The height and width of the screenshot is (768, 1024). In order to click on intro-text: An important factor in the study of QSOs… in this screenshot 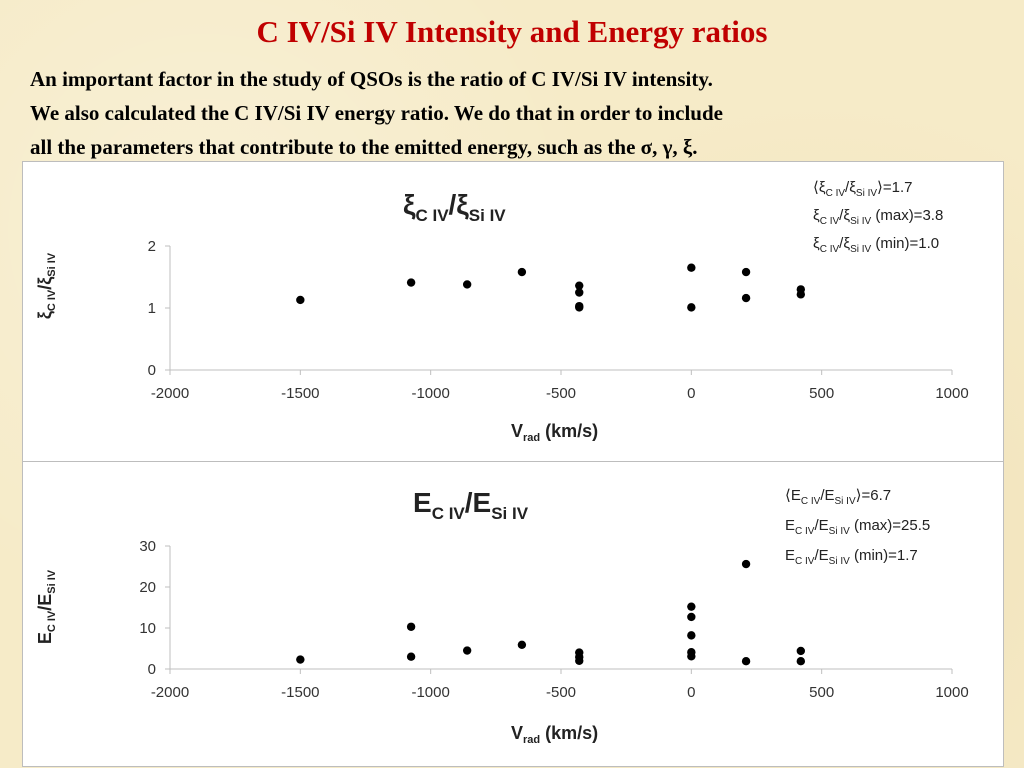, I will do `click(520, 113)`.